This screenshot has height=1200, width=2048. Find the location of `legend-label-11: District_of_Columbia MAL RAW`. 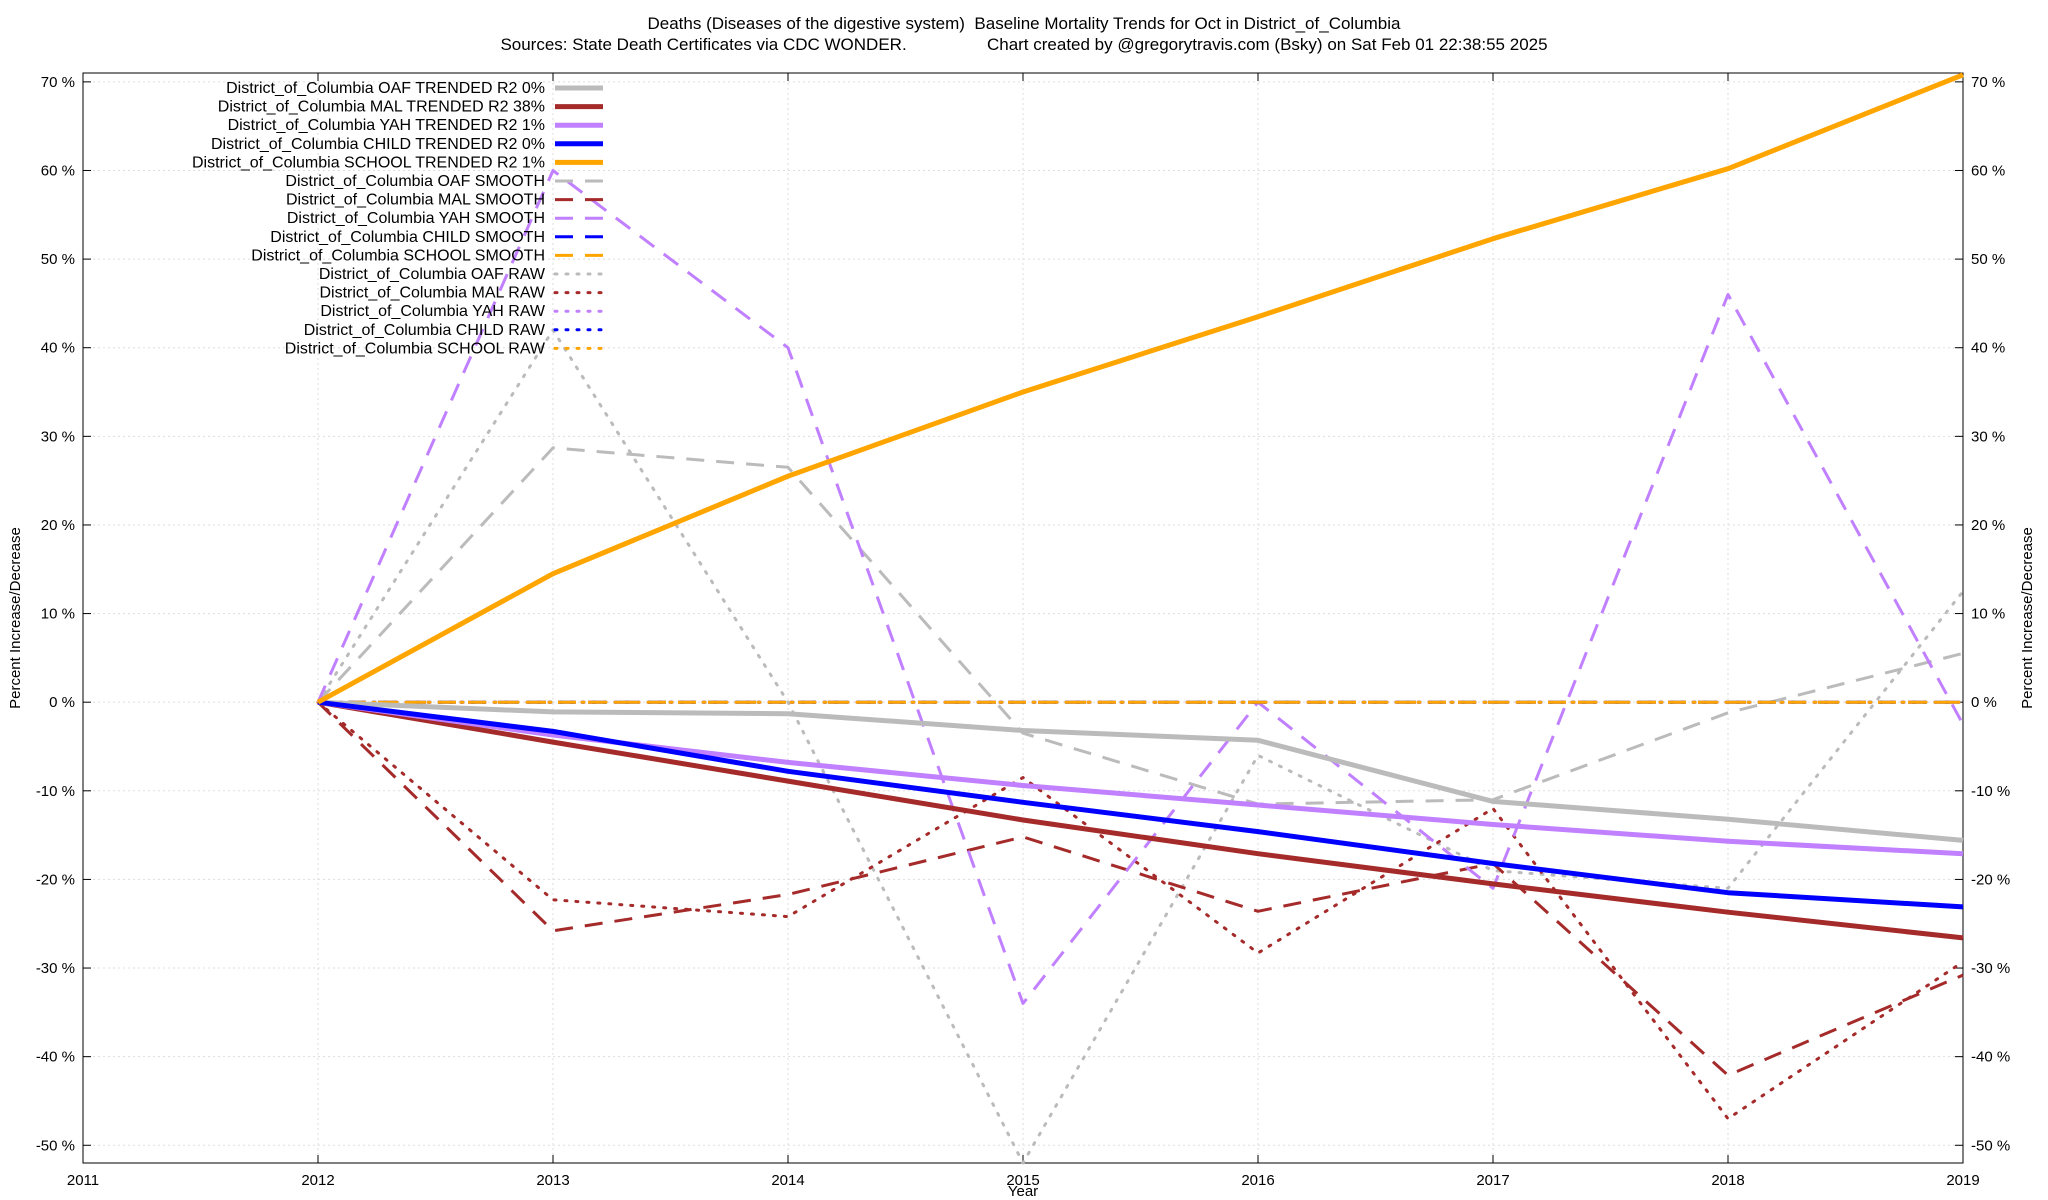

legend-label-11: District_of_Columbia MAL RAW is located at coordinates (432, 293).